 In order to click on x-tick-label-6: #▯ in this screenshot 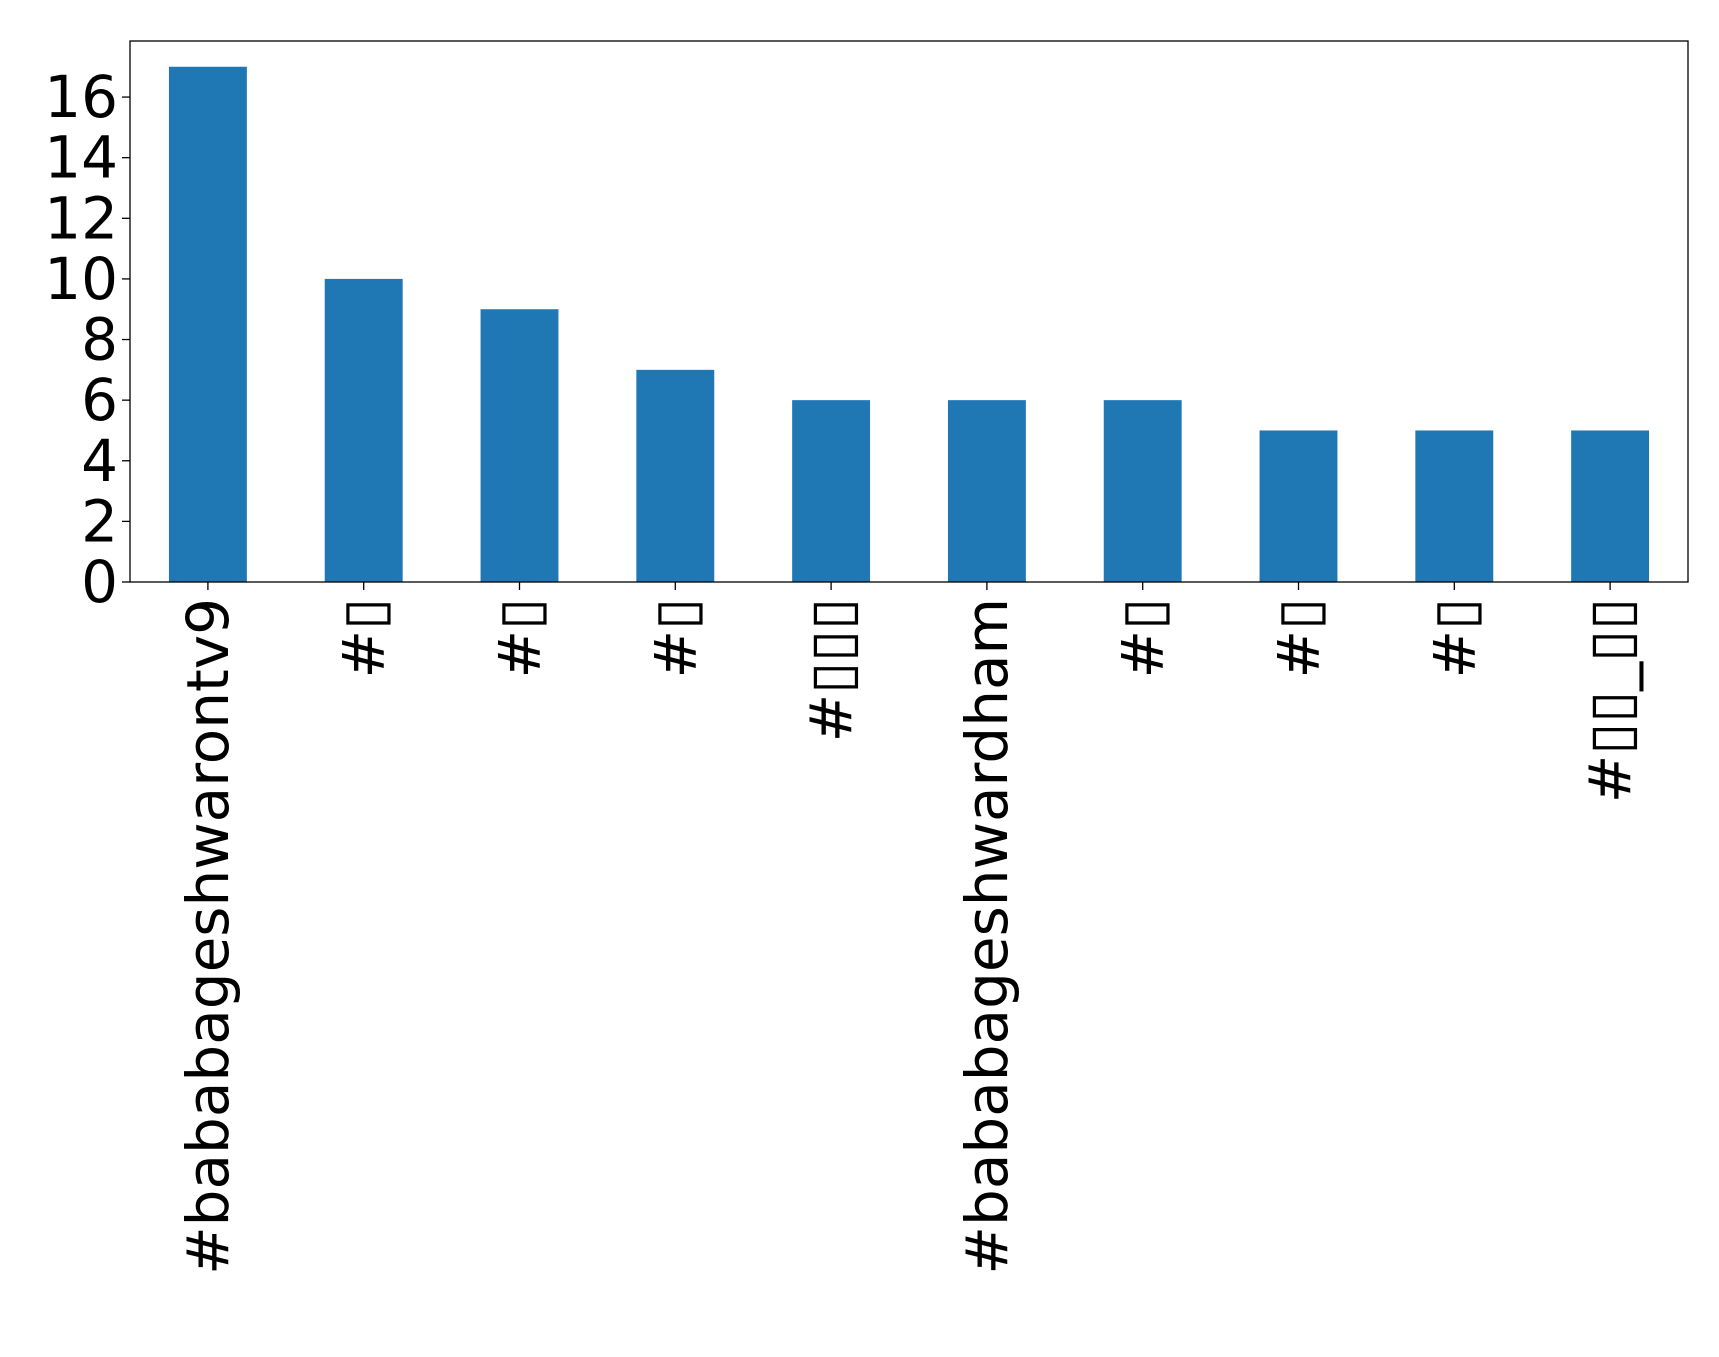, I will do `click(1143, 638)`.